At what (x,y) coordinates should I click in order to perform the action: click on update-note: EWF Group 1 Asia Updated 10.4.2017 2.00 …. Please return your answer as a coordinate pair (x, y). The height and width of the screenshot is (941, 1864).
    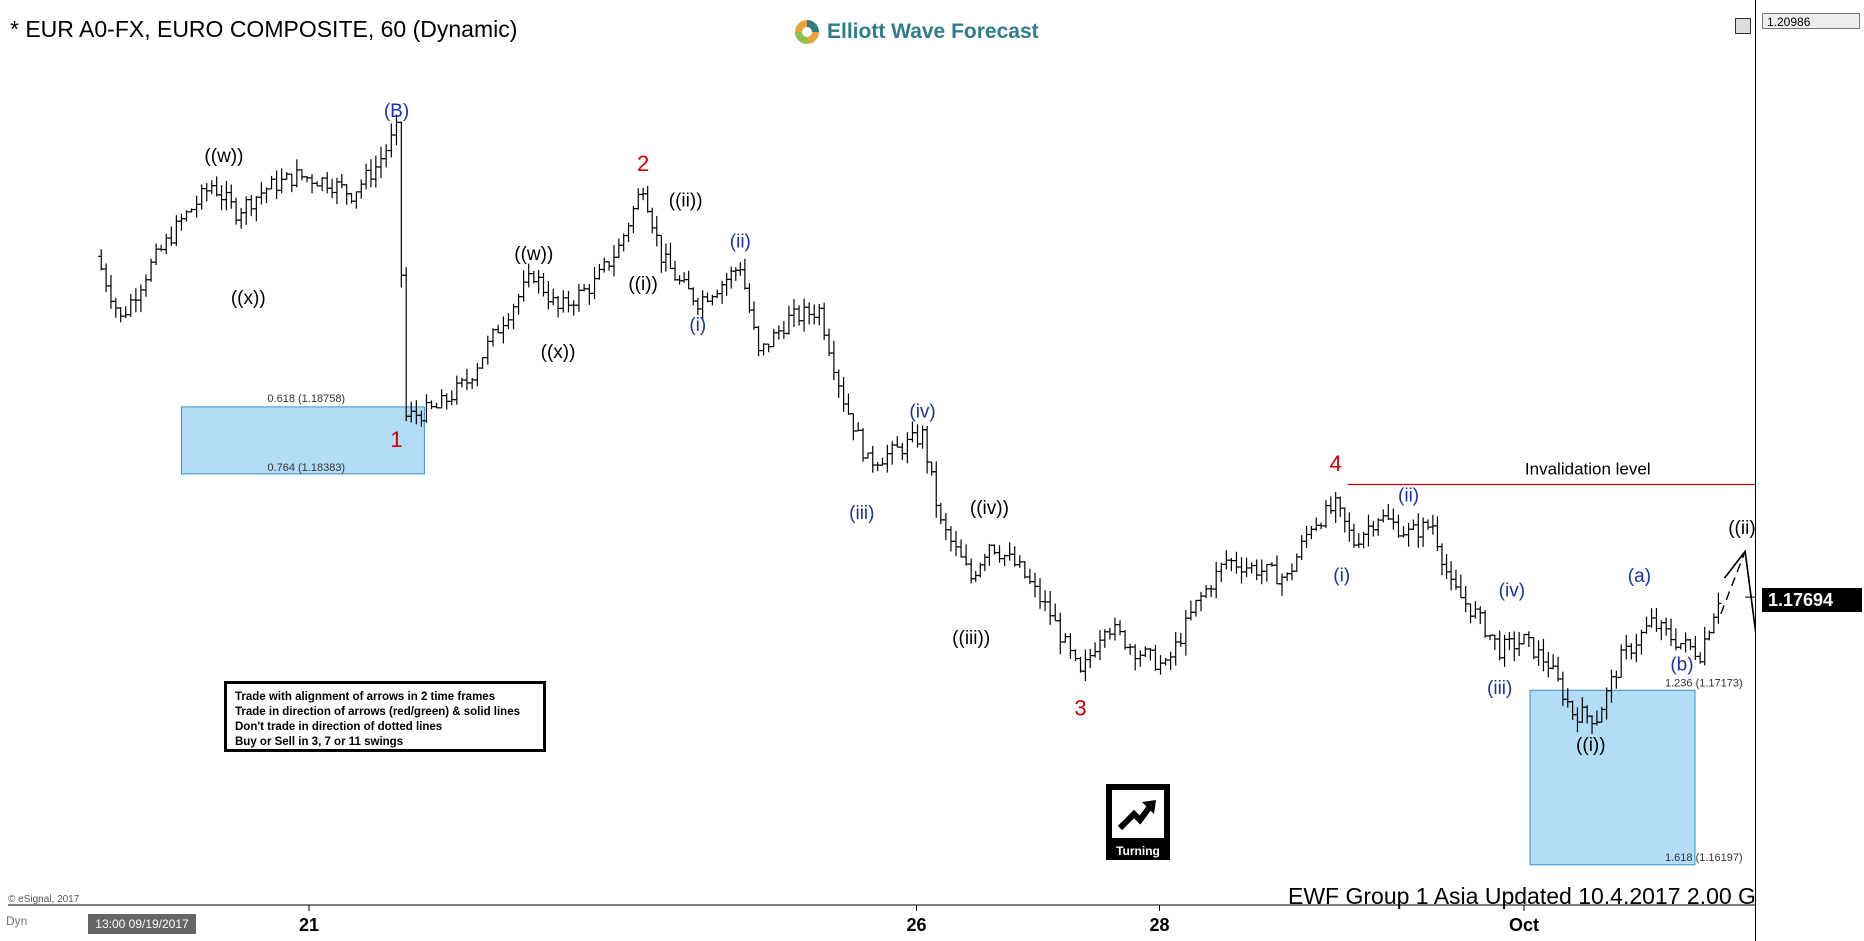
    Looking at the image, I should click on (1539, 896).